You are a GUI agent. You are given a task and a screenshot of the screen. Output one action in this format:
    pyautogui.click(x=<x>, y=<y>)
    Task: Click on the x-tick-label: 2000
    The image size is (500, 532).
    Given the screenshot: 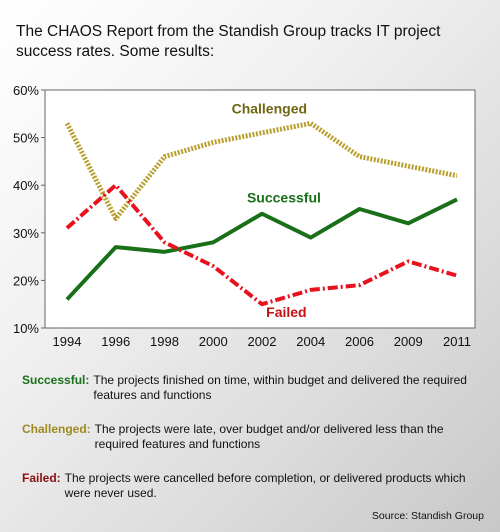 What is the action you would take?
    pyautogui.click(x=213, y=341)
    